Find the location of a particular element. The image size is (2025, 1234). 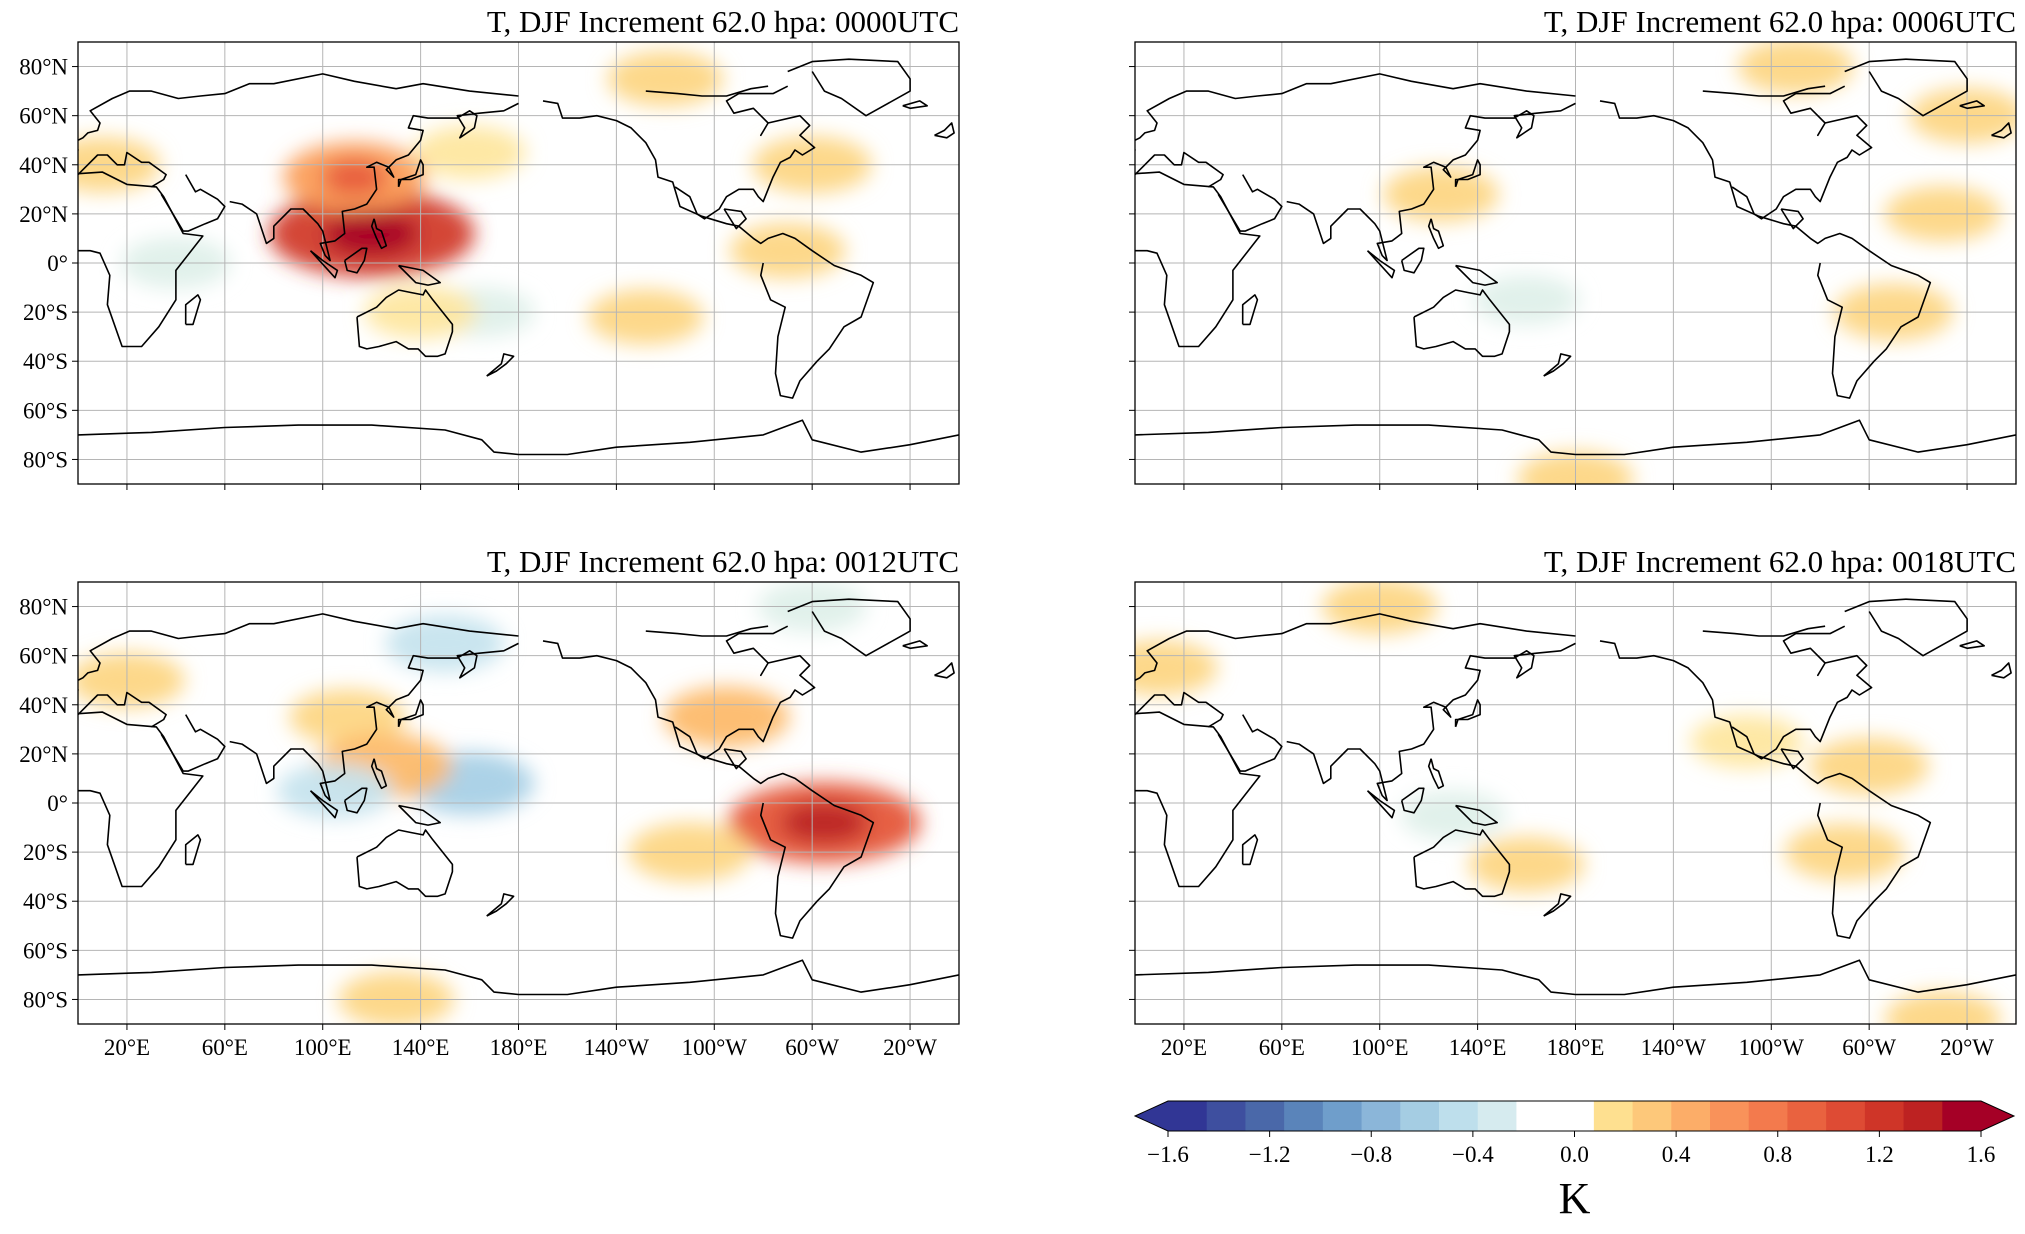

field-blobs is located at coordinates (499, 803).